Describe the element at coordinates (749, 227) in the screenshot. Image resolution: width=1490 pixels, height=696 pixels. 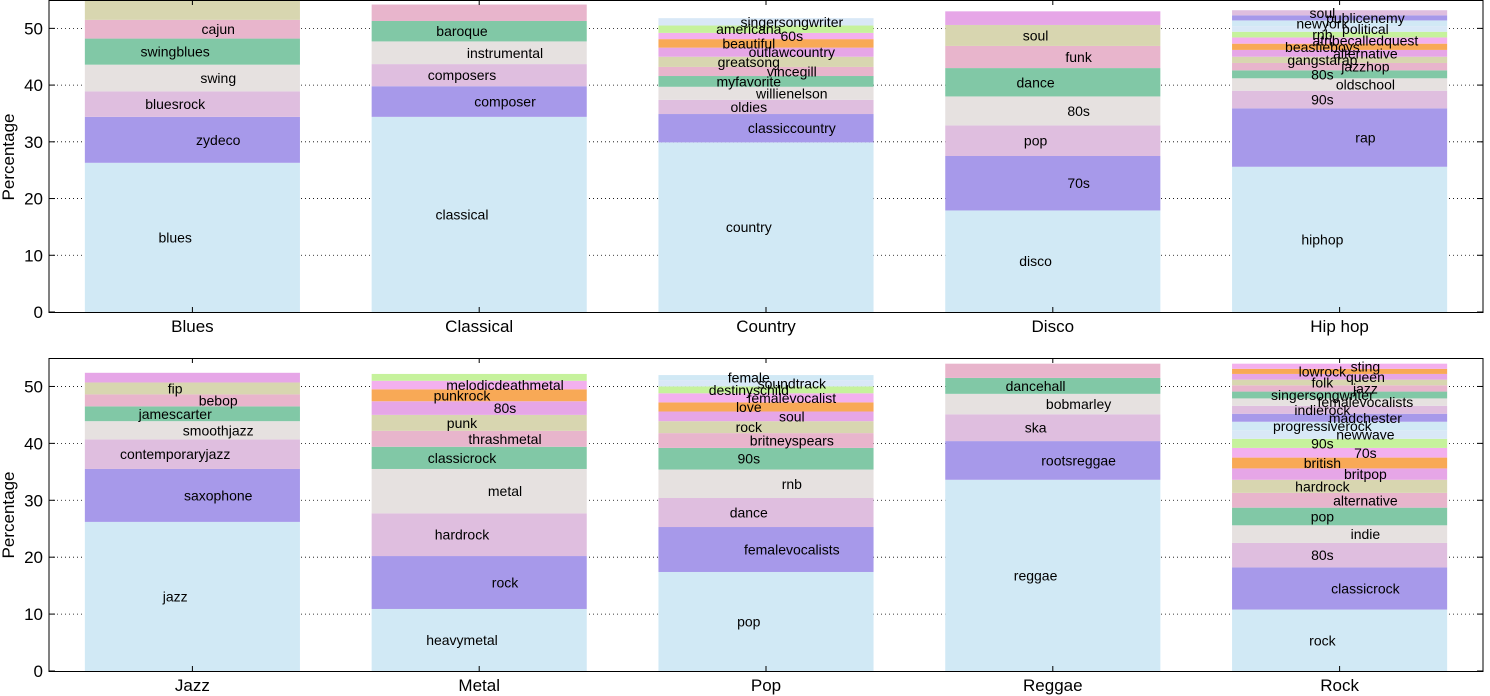
I see `segment-label: country` at that location.